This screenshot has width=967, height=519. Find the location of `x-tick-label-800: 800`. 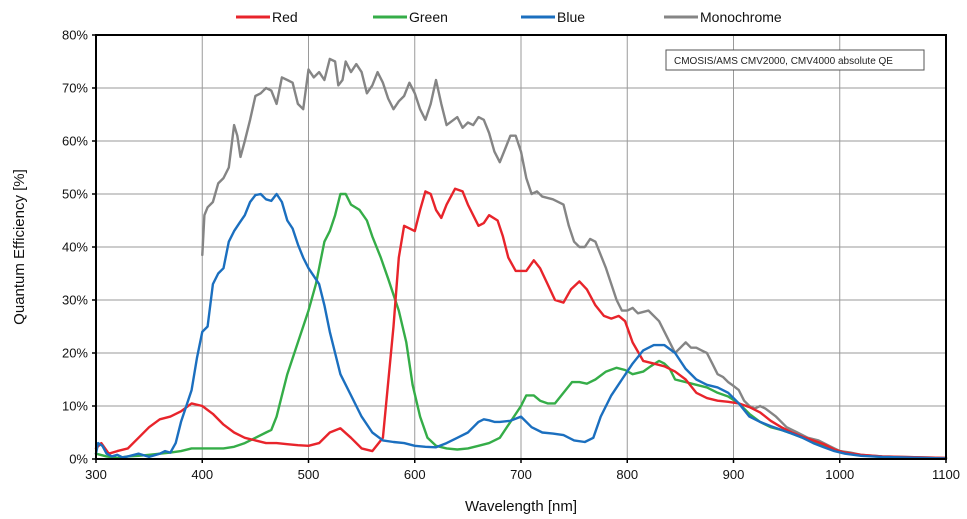

x-tick-label-800: 800 is located at coordinates (627, 474).